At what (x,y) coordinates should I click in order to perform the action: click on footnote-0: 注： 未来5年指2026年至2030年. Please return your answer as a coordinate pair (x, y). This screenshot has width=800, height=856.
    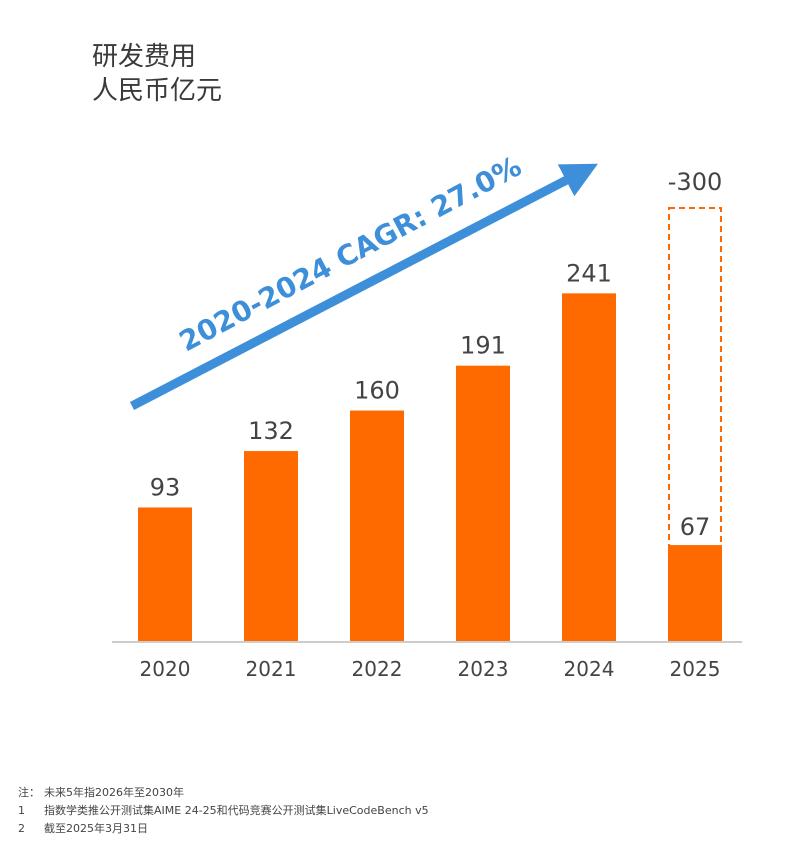
    Looking at the image, I should click on (223, 793).